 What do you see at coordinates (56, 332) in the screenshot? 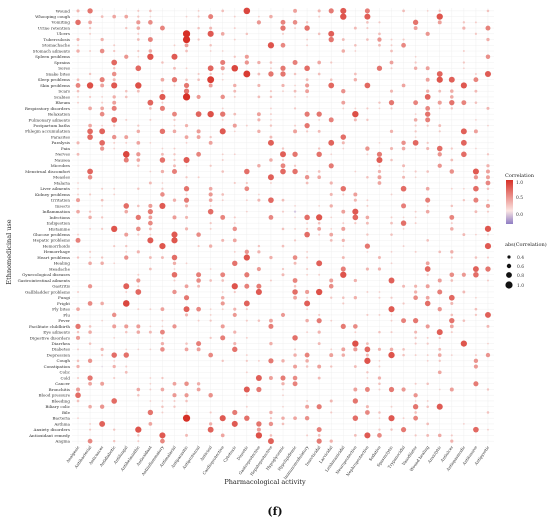
I see `y-tick-label: Eye ailments` at bounding box center [56, 332].